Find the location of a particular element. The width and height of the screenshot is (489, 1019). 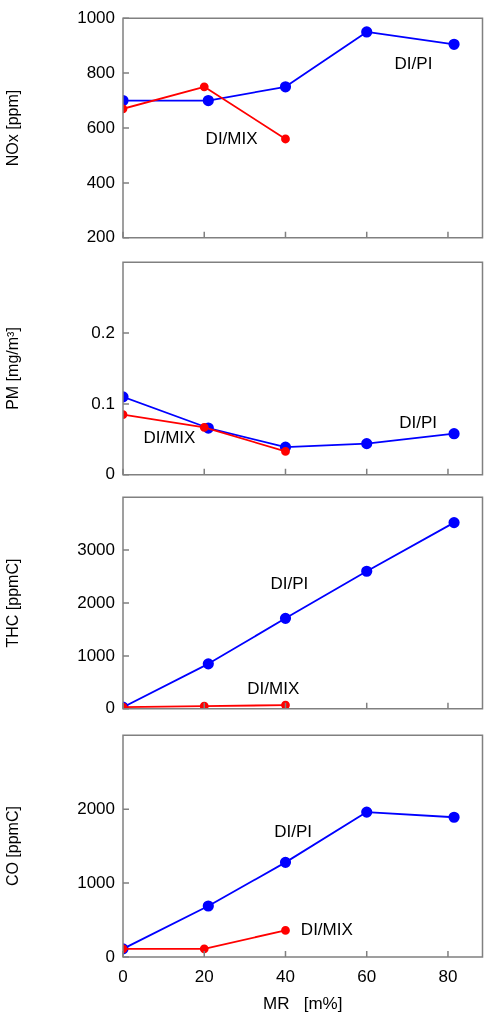

y-tick-label: 200 is located at coordinates (100, 237).